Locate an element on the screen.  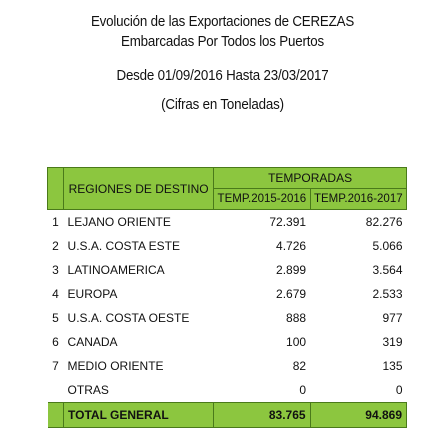
region-name: LATINOAMERICA is located at coordinates (116, 270).